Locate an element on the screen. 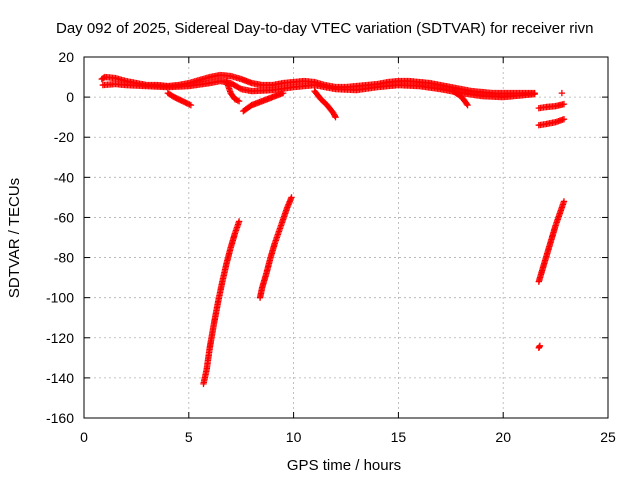  x-tick-label: 25 is located at coordinates (608, 437).